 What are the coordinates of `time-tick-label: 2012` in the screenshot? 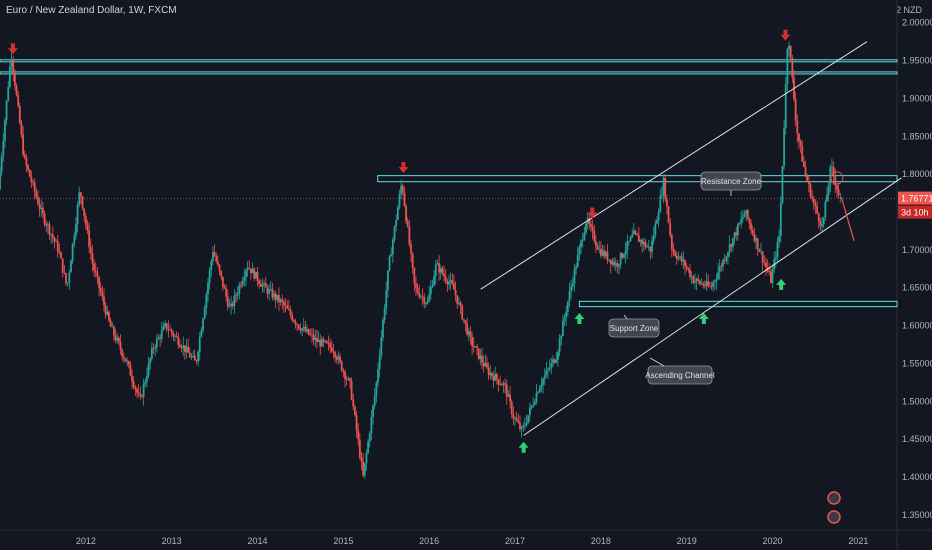 It's located at (86, 541).